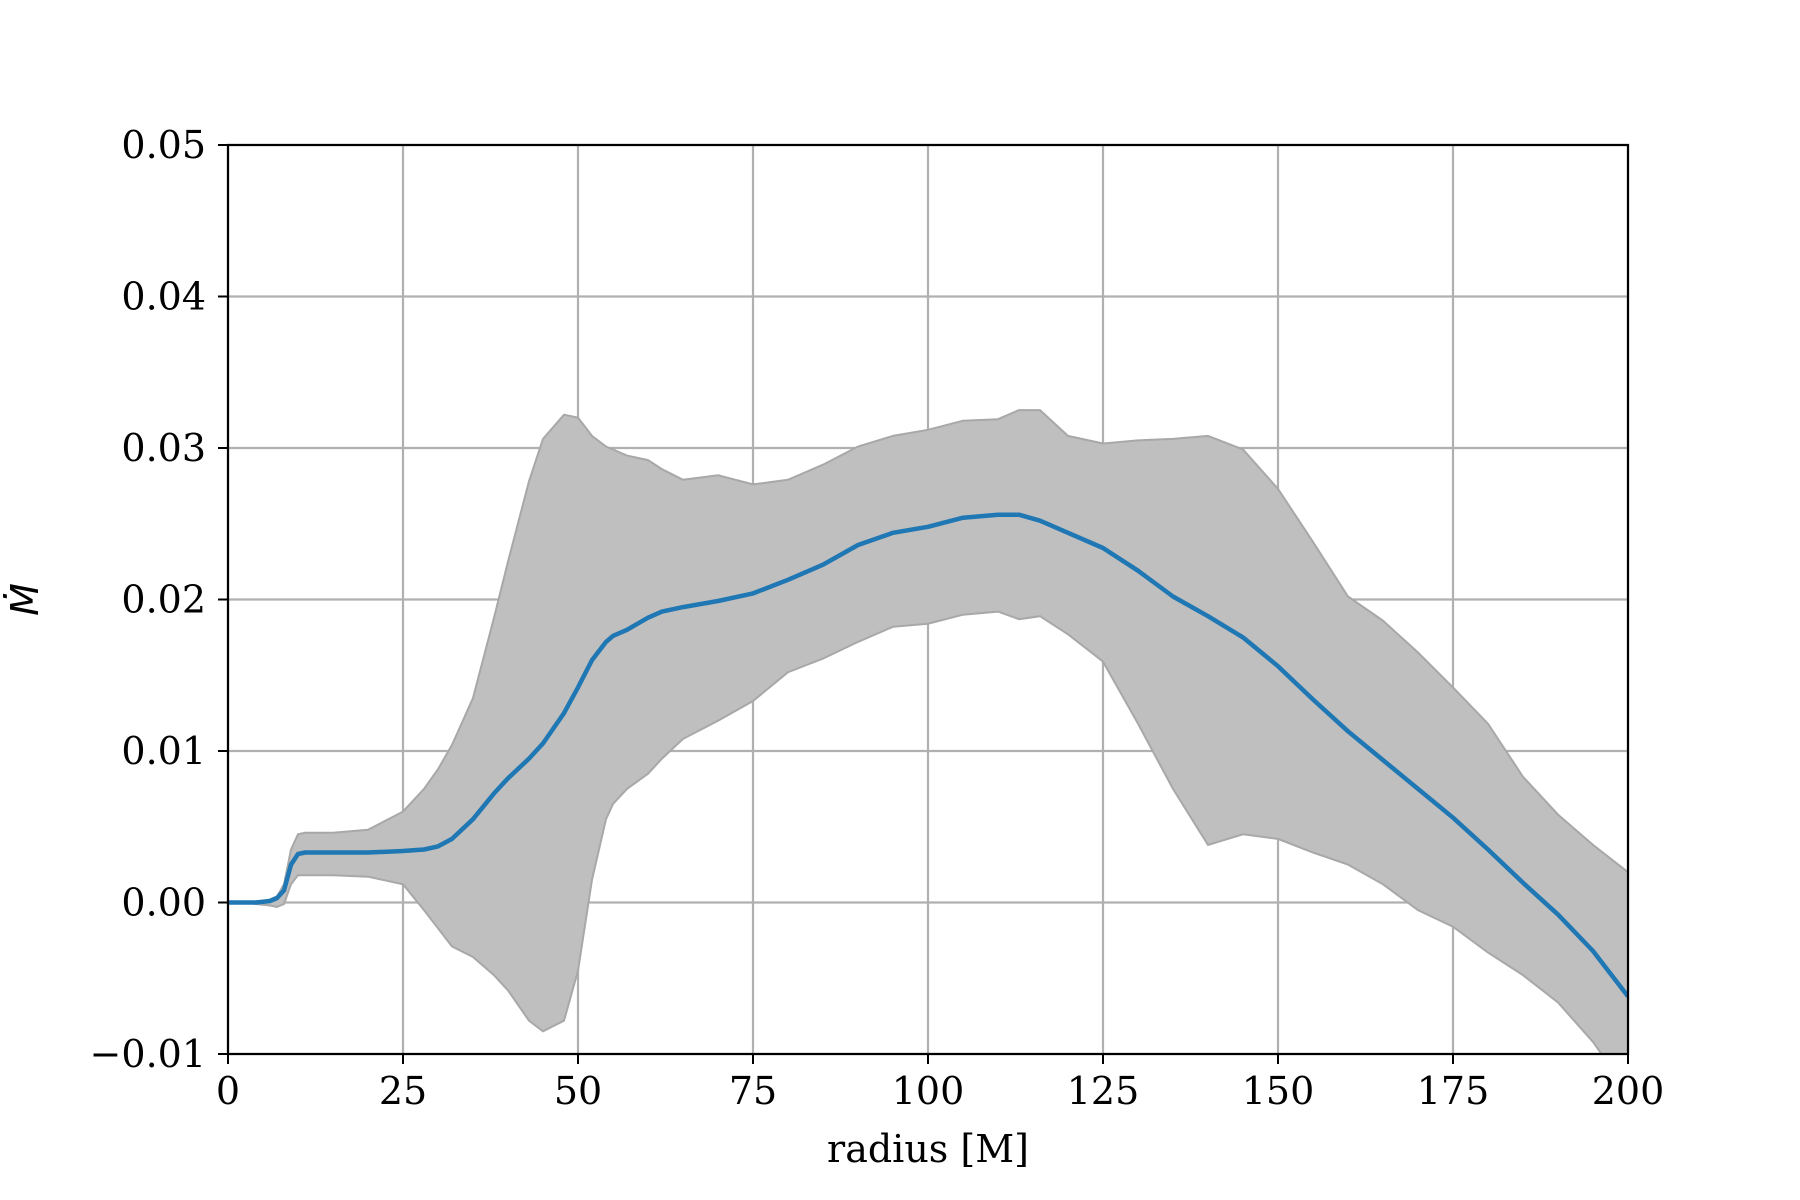  What do you see at coordinates (1628, 1091) in the screenshot?
I see `x-tick-label: 200` at bounding box center [1628, 1091].